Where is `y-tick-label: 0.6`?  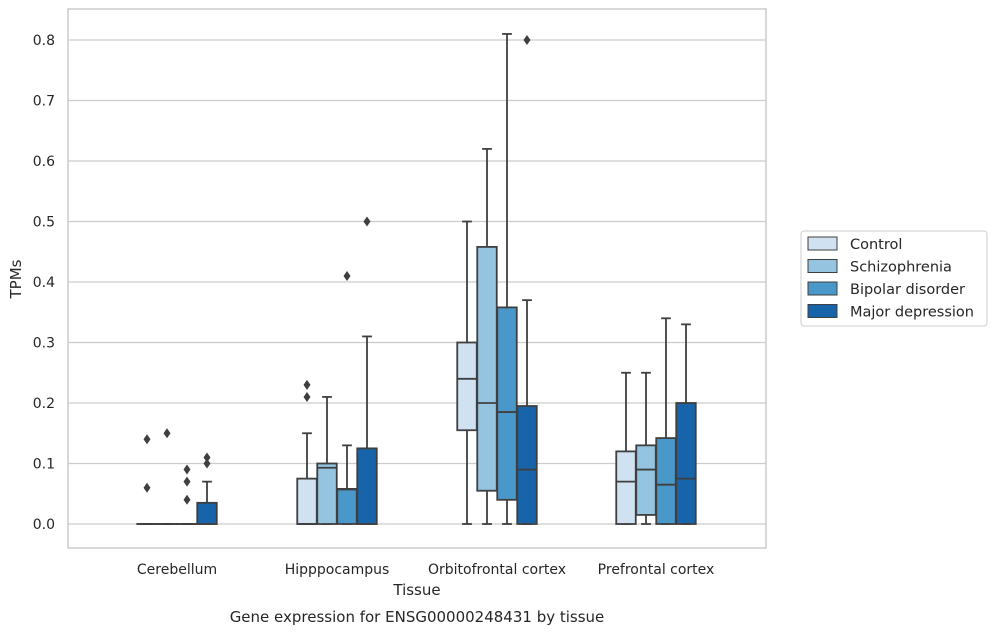
y-tick-label: 0.6 is located at coordinates (44, 162).